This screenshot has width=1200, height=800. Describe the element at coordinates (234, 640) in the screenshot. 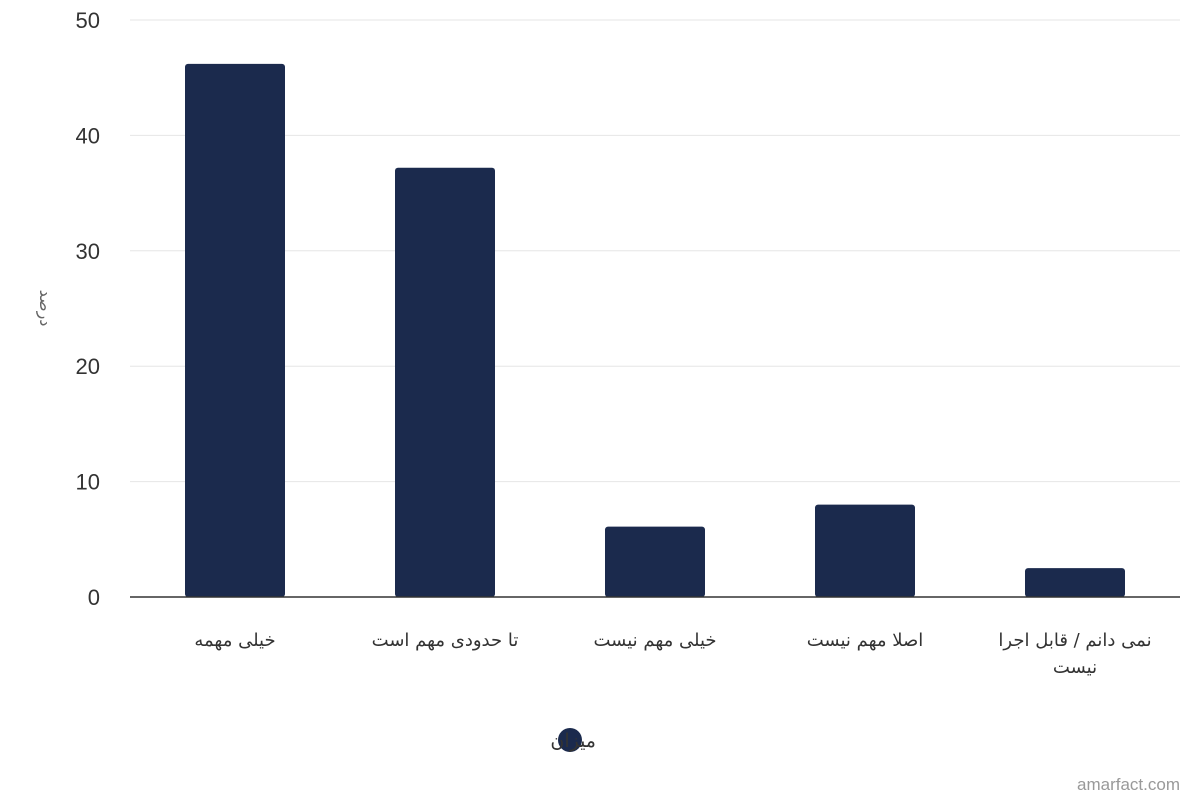

I see `x-tick-label: خیلی مهمه` at that location.